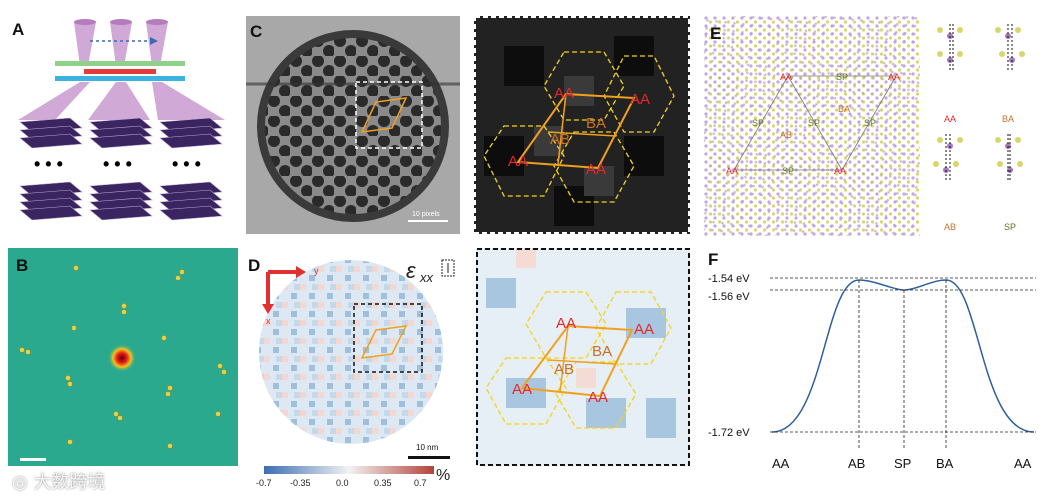  What do you see at coordinates (564, 93) in the screenshot?
I see `label-aa-c1: AA` at bounding box center [564, 93].